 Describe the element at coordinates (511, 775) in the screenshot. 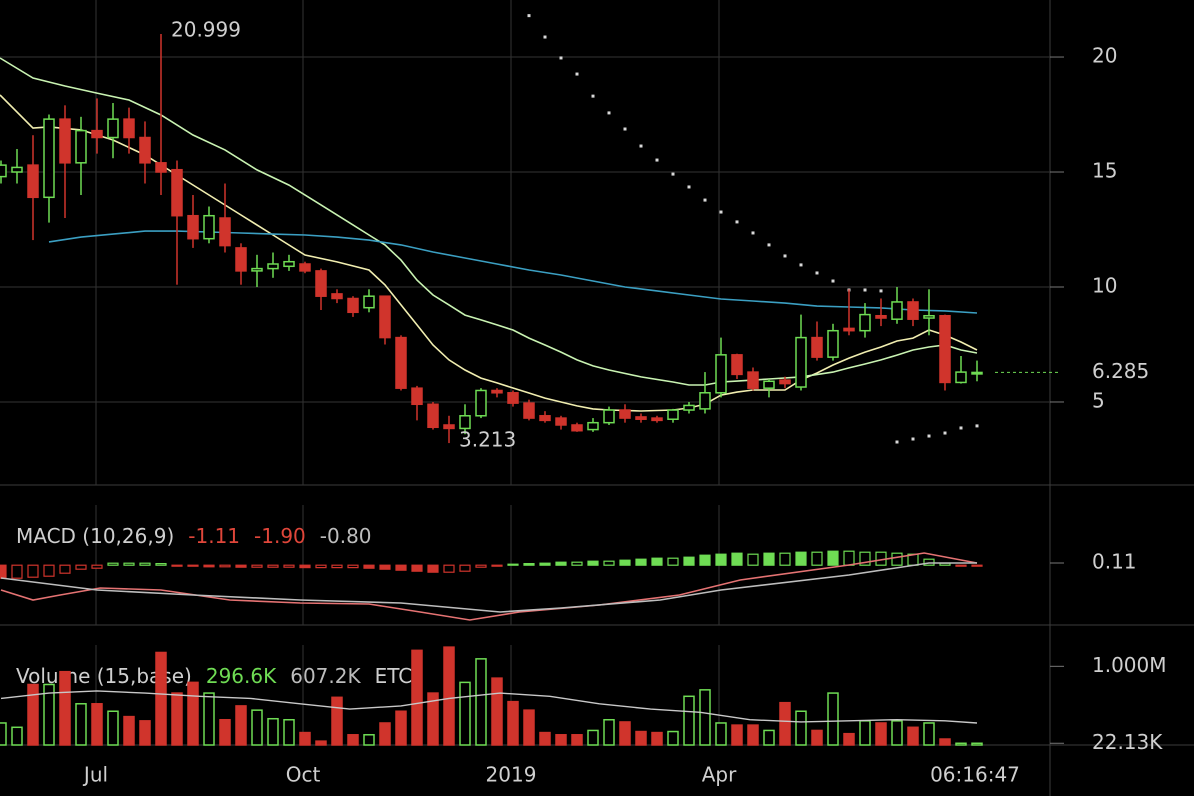

I see `x-tick-label: 2019` at that location.